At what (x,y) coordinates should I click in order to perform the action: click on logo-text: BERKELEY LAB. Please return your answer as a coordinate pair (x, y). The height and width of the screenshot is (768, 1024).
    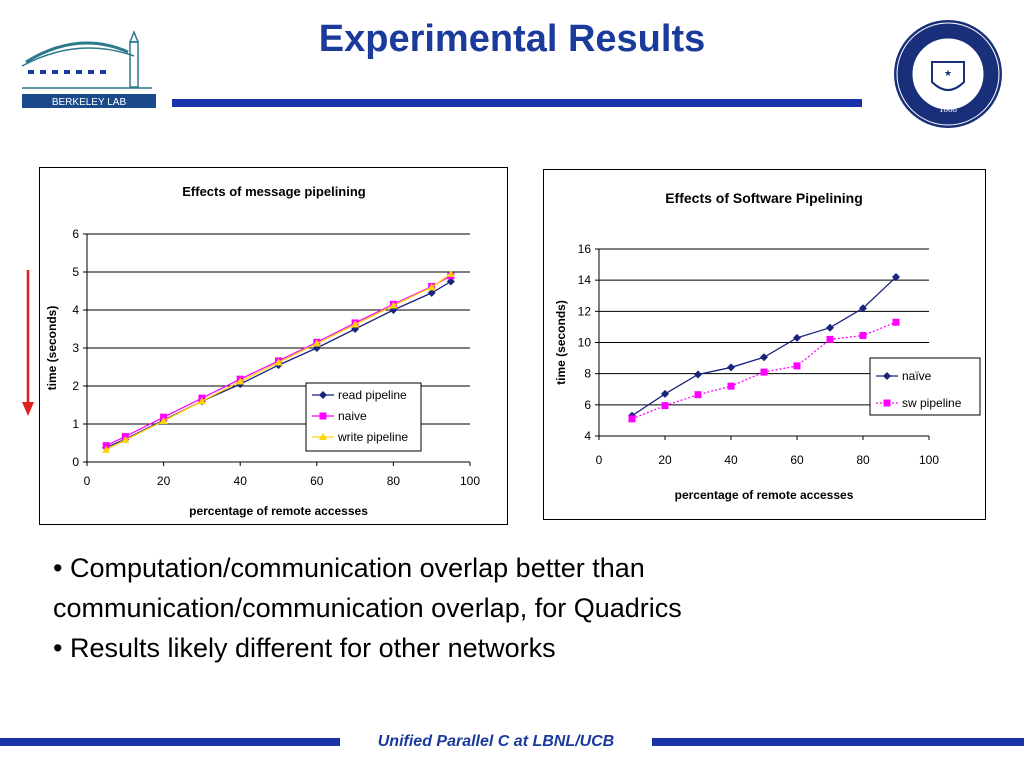
    Looking at the image, I should click on (89, 102).